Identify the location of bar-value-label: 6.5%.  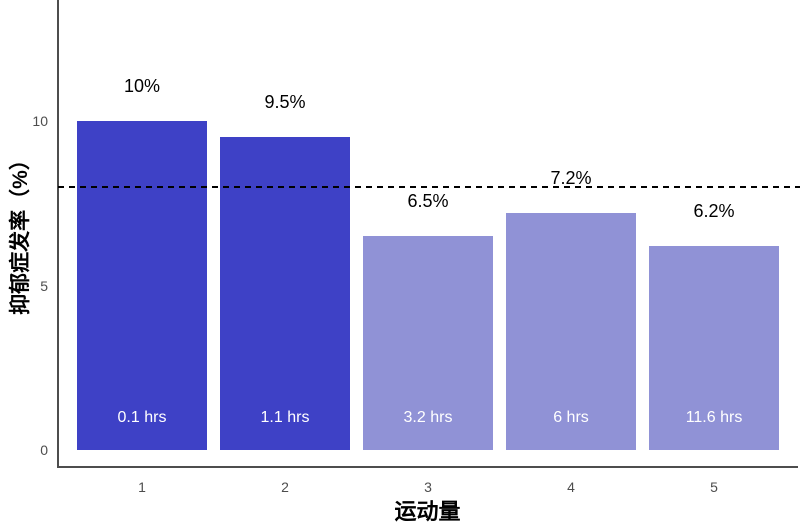
(428, 201).